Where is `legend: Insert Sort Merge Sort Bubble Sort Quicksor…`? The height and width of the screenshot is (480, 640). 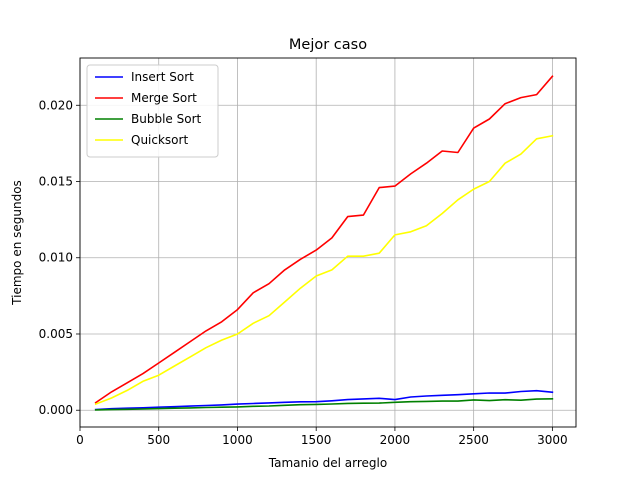
legend: Insert Sort Merge Sort Bubble Sort Quicksor… is located at coordinates (152, 111).